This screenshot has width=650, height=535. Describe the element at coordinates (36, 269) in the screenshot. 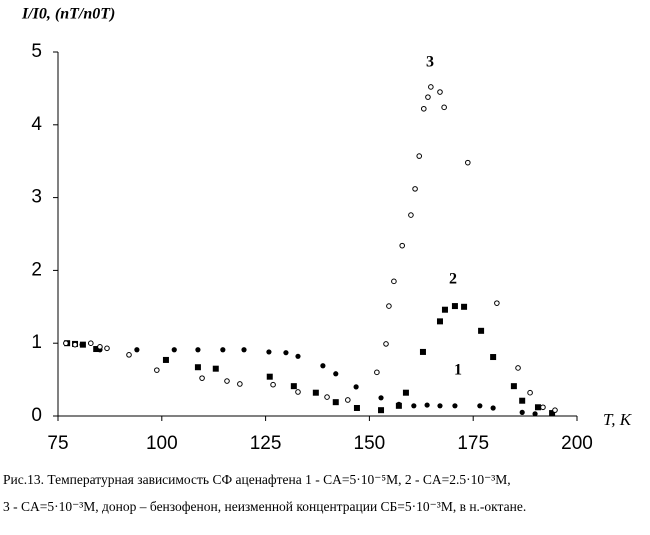

I see `y-tick-label: 2` at that location.